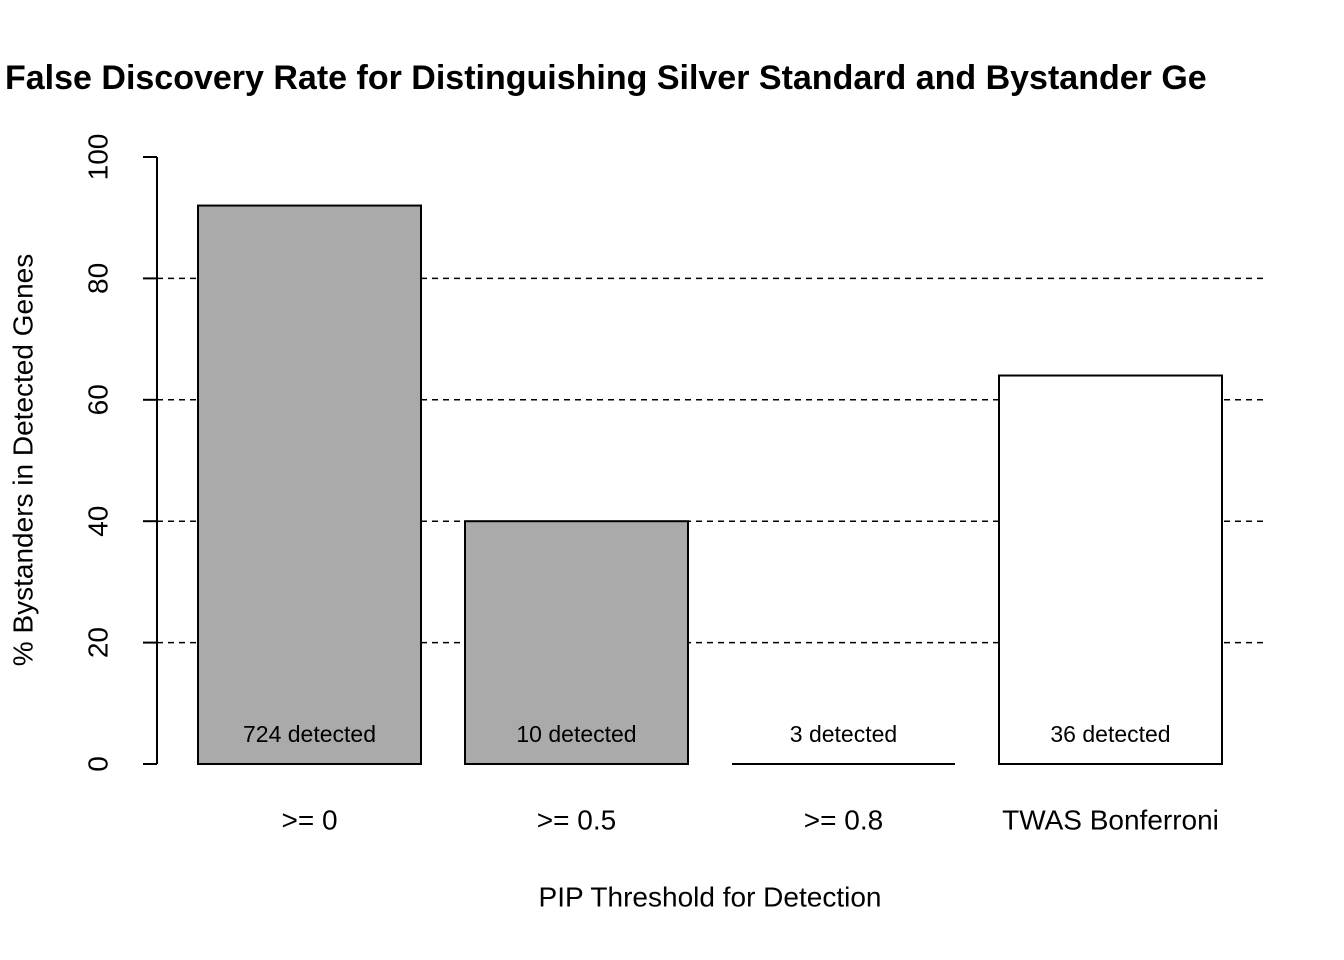 The height and width of the screenshot is (960, 1344). What do you see at coordinates (97, 521) in the screenshot?
I see `y-tick-label: 40` at bounding box center [97, 521].